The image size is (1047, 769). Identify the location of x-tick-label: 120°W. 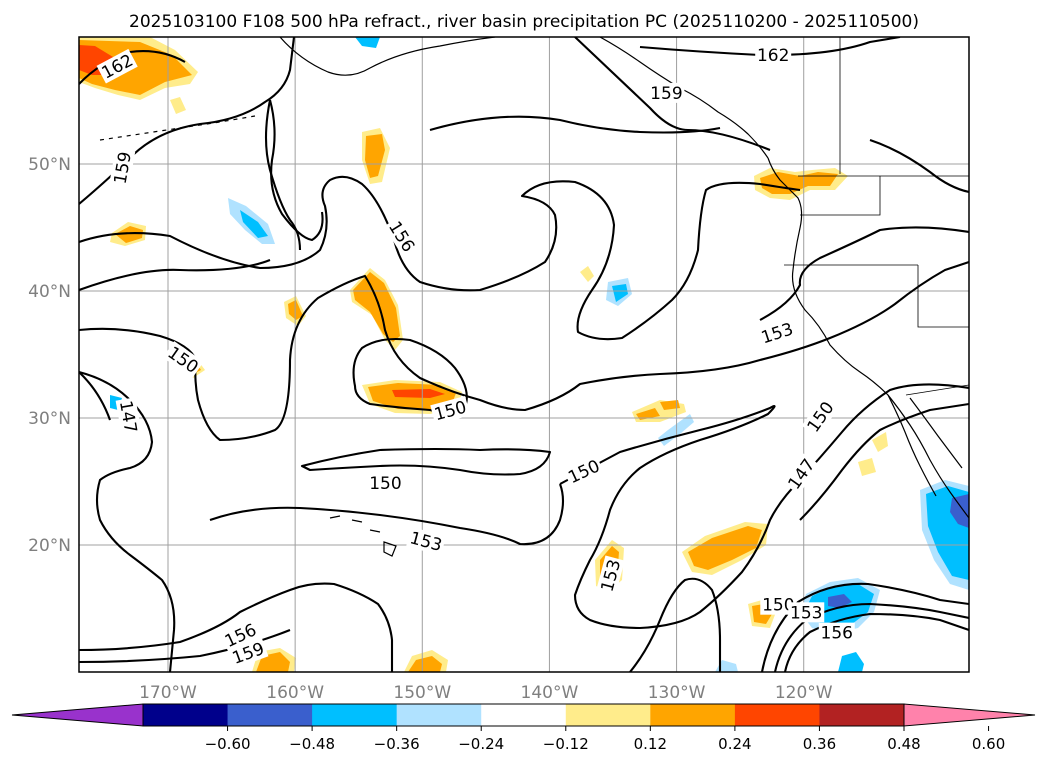
(804, 693).